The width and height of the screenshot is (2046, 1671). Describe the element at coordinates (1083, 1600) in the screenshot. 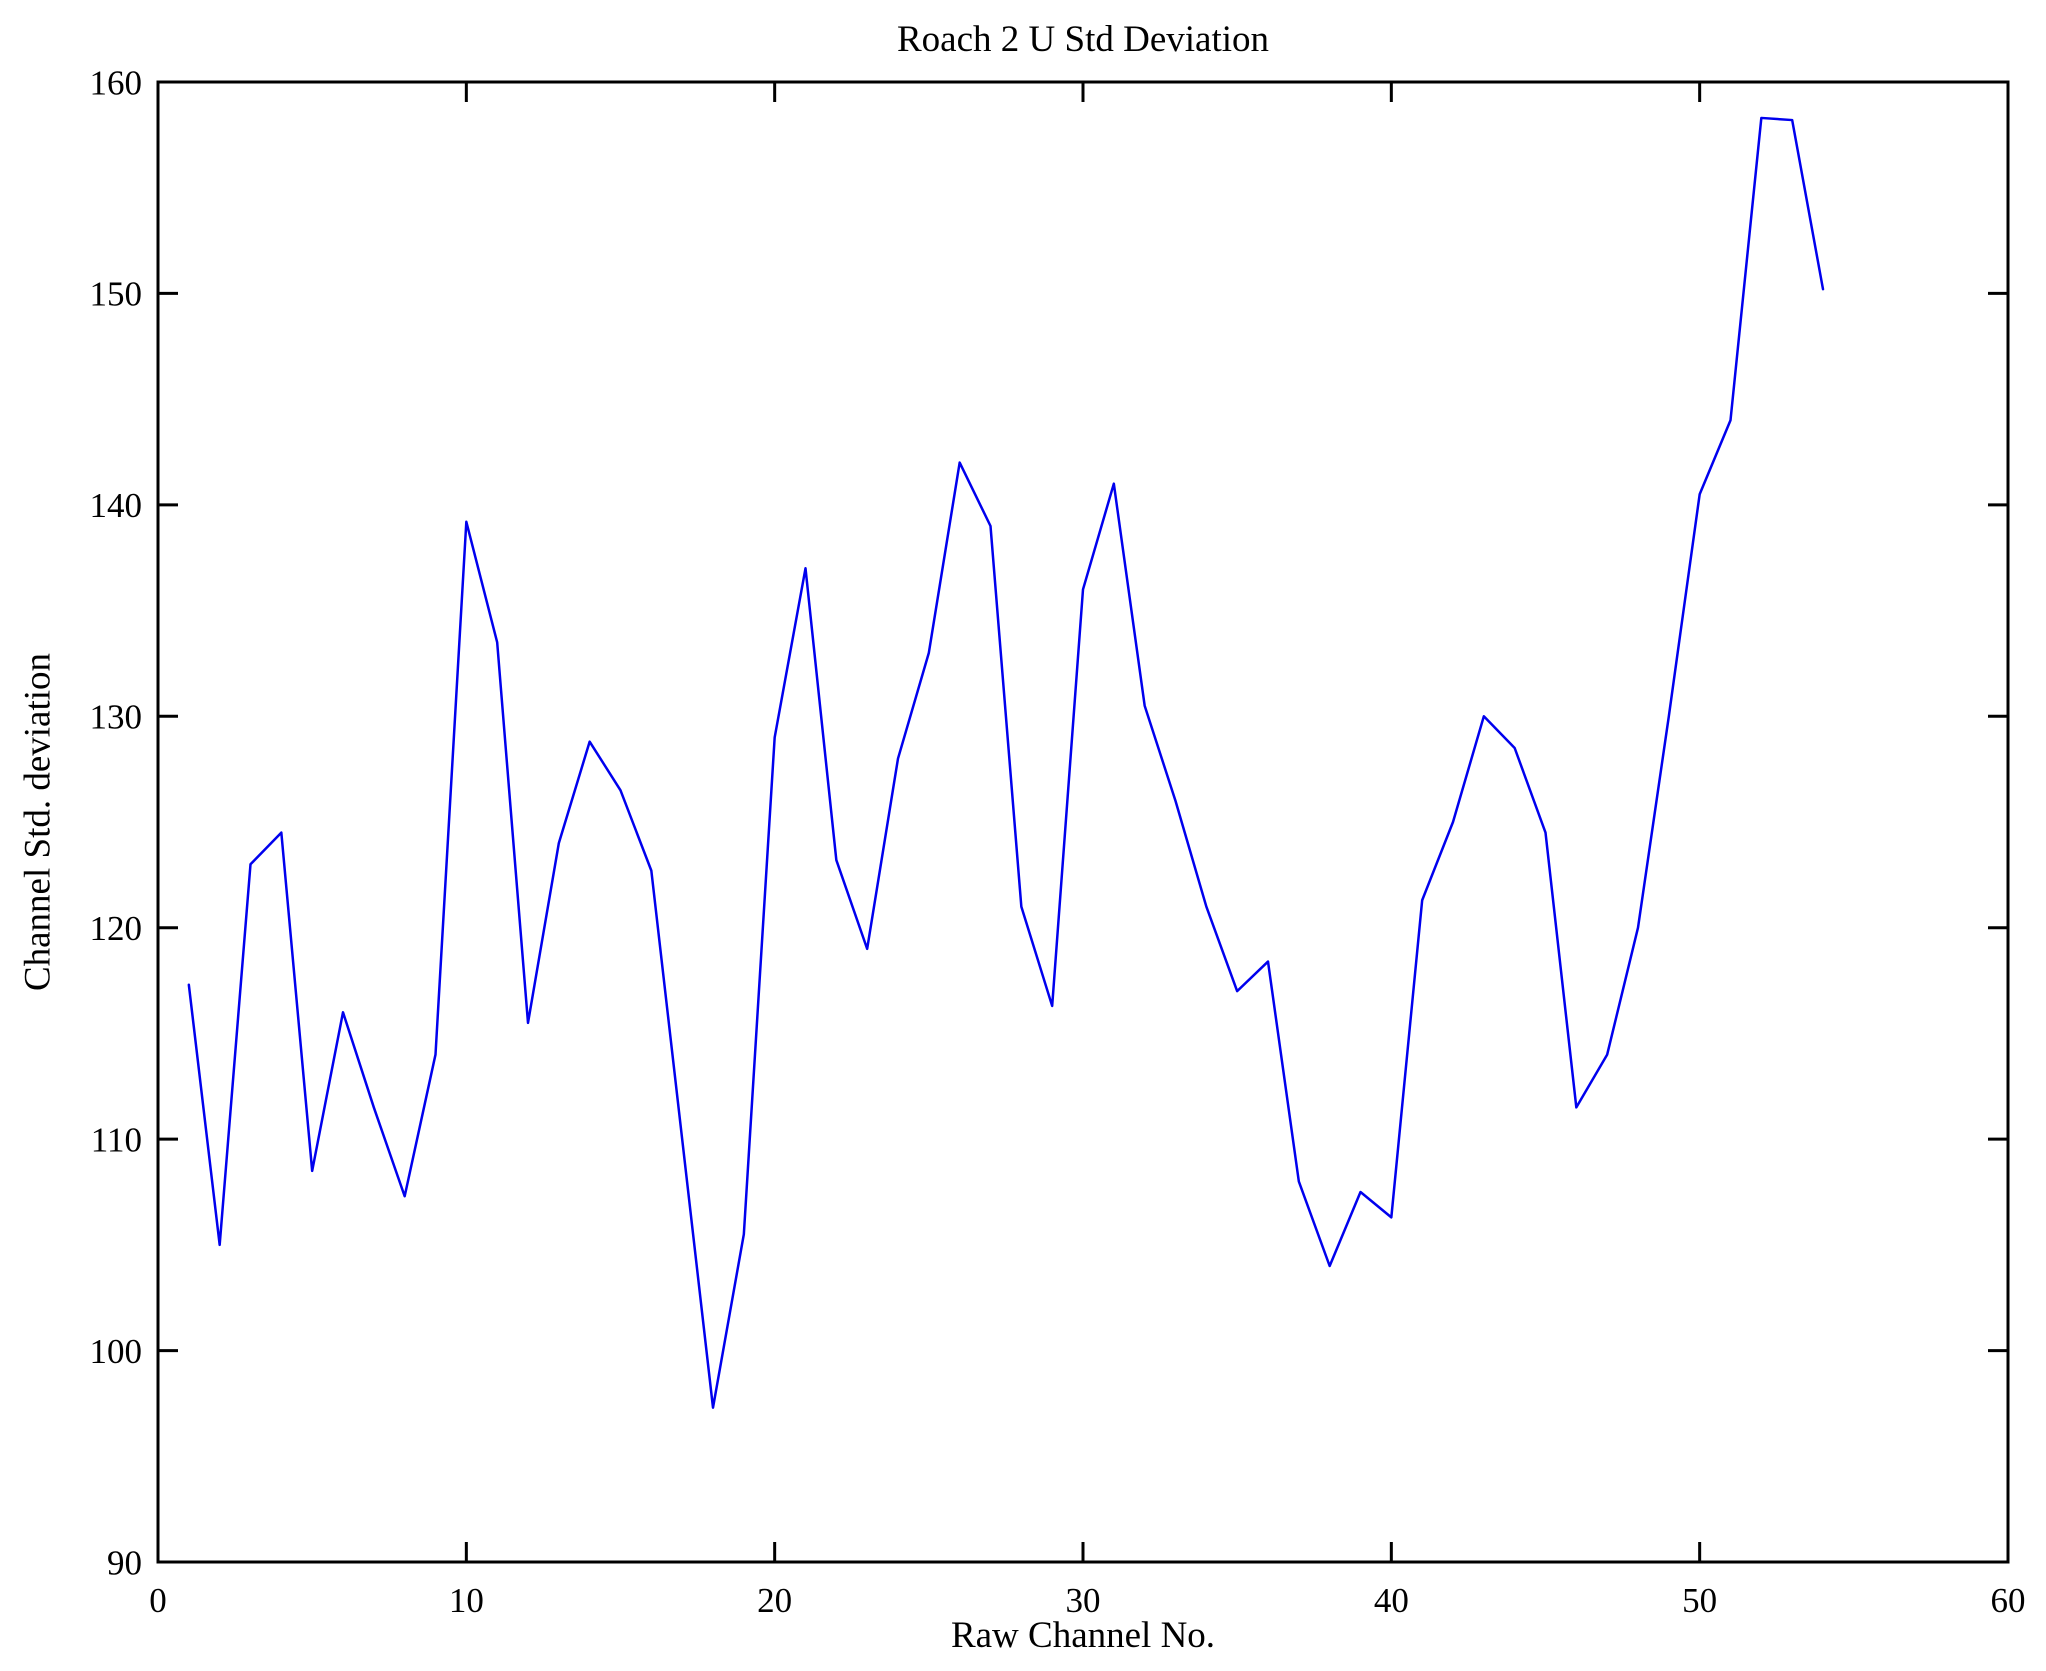

I see `x-tick-label: 30` at that location.